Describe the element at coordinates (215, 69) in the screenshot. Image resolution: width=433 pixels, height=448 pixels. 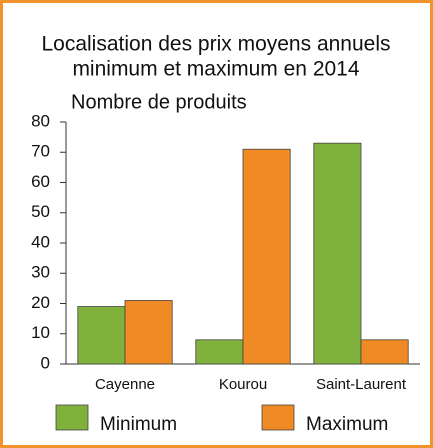
I see `chart-title: minimum et maximum en 2014` at that location.